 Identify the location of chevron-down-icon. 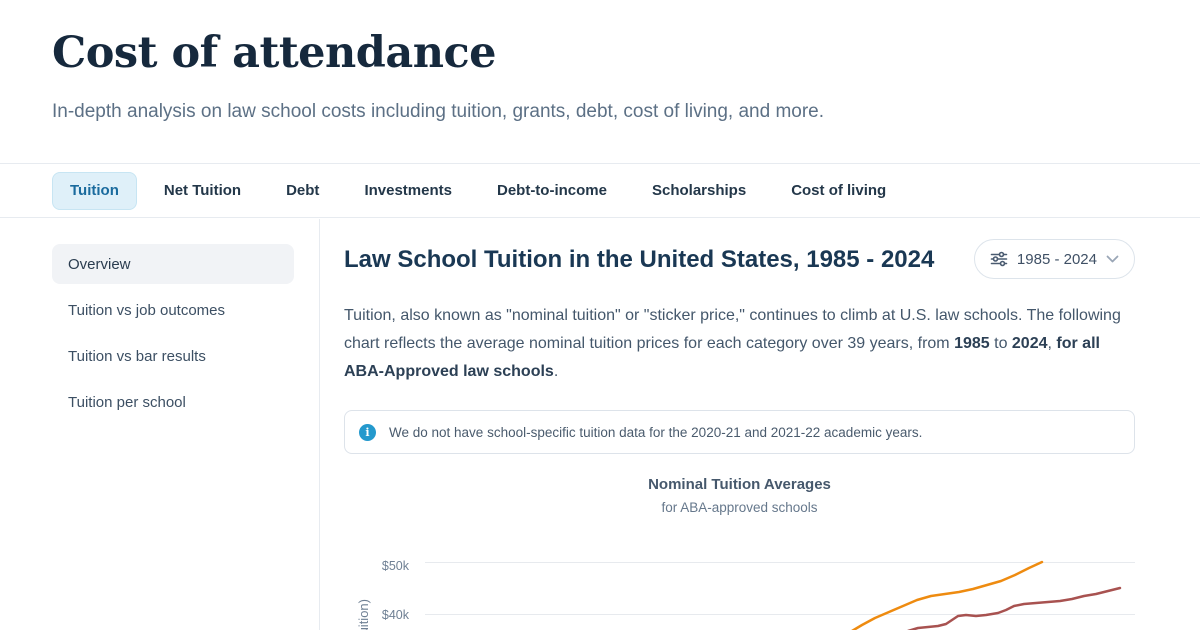
(1112, 259).